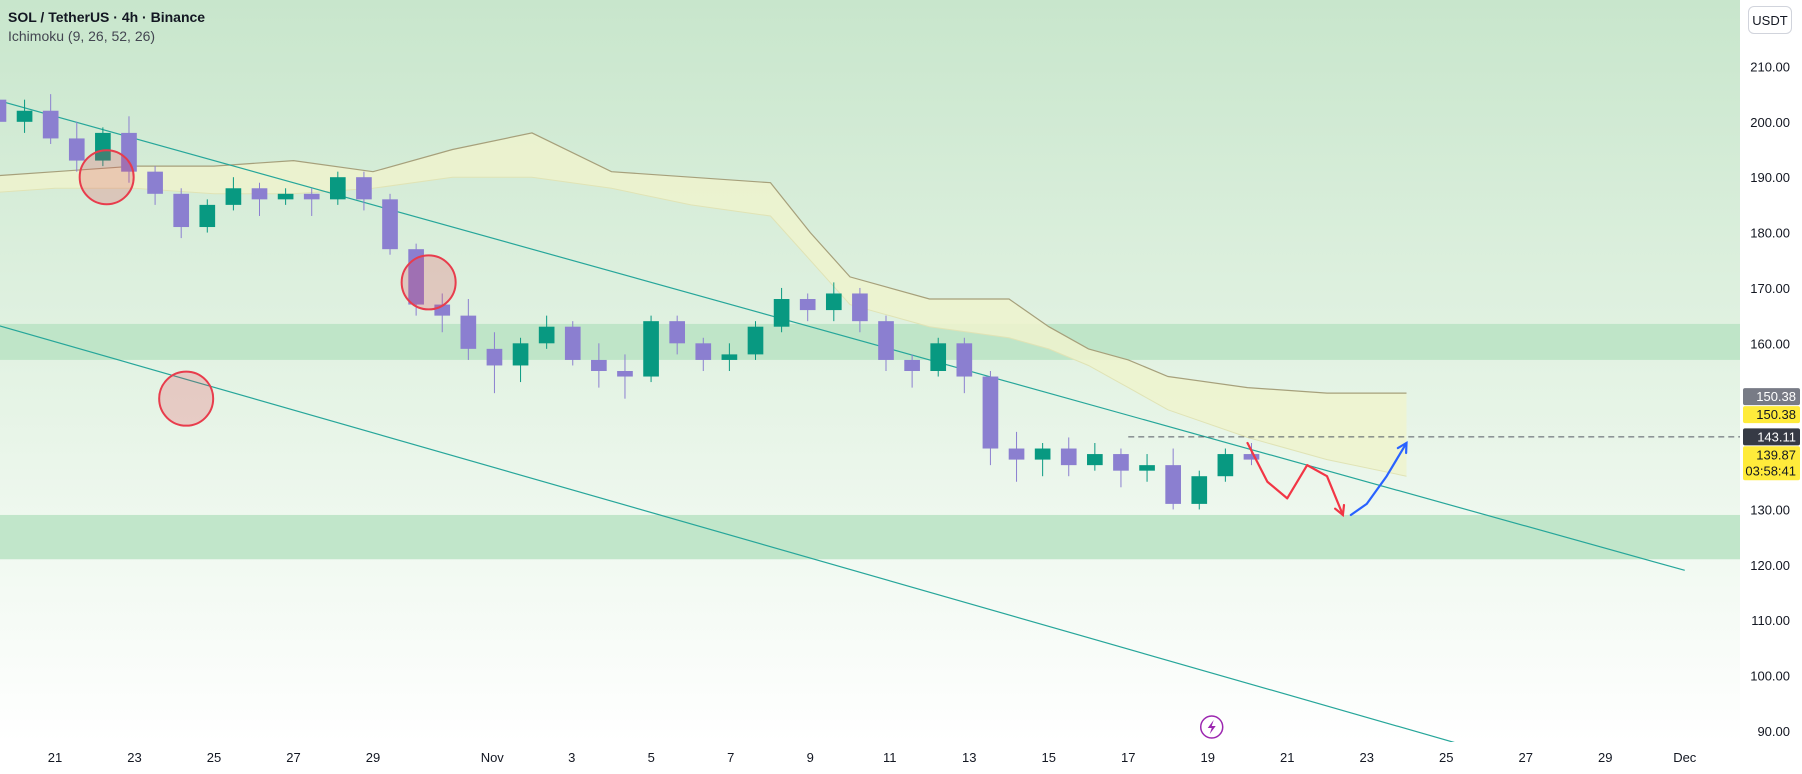  What do you see at coordinates (1211, 727) in the screenshot?
I see `lightning-icon-glyph` at bounding box center [1211, 727].